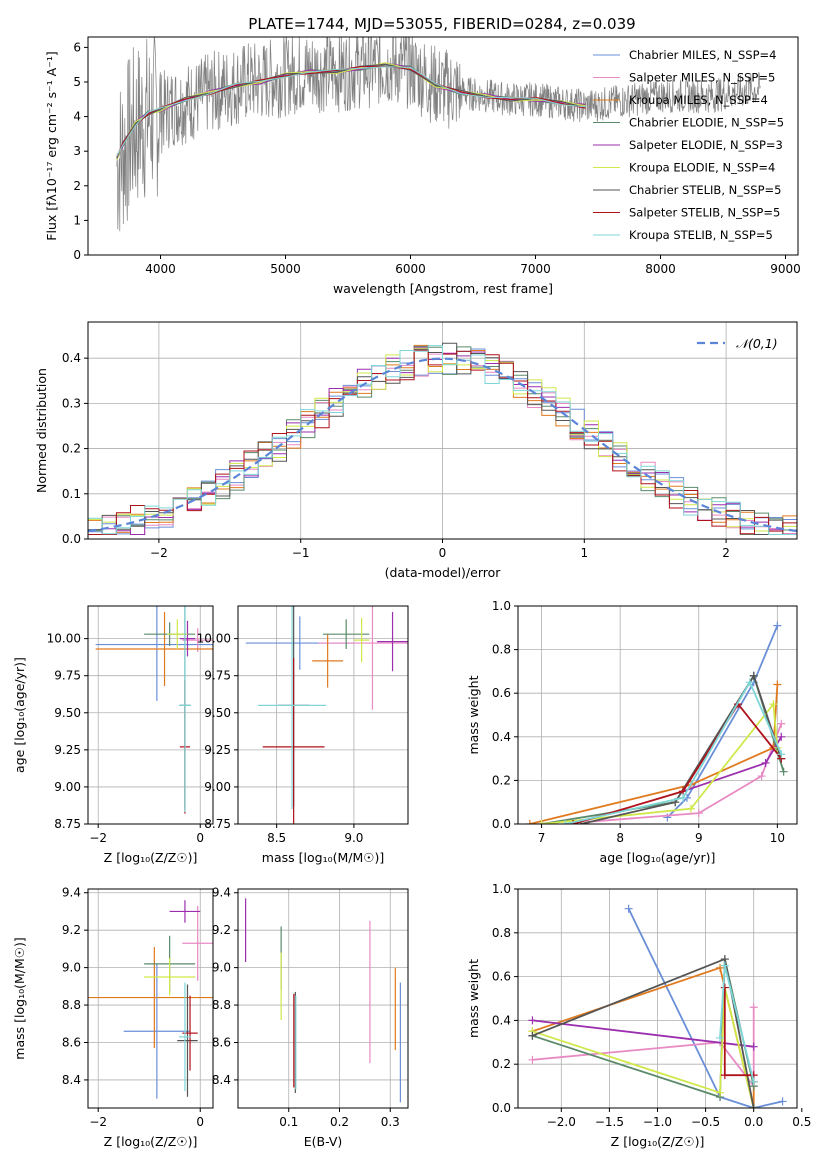 Image resolution: width=819 pixels, height=1170 pixels. What do you see at coordinates (221, 1005) in the screenshot?
I see `y-tick-label: 8.8` at bounding box center [221, 1005].